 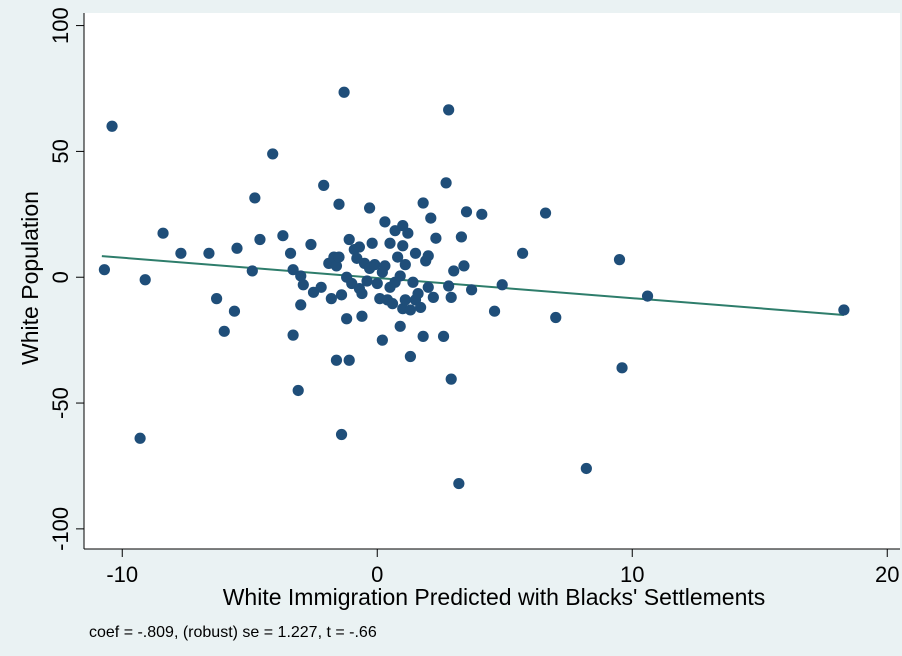 I want to click on y-tick-label: 0, so click(x=60, y=277).